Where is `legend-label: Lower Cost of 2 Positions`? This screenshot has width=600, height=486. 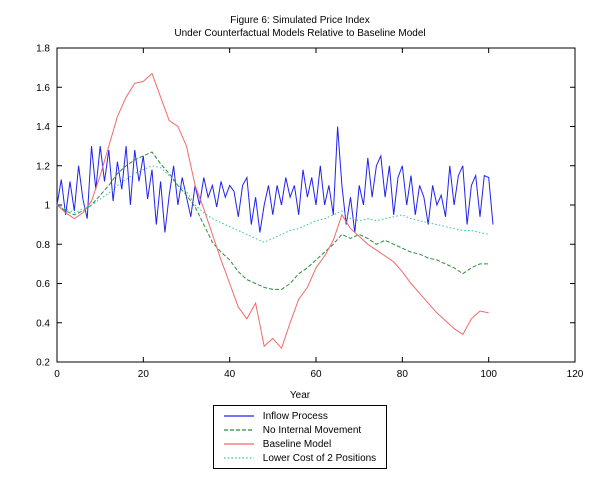 legend-label: Lower Cost of 2 Positions is located at coordinates (319, 458).